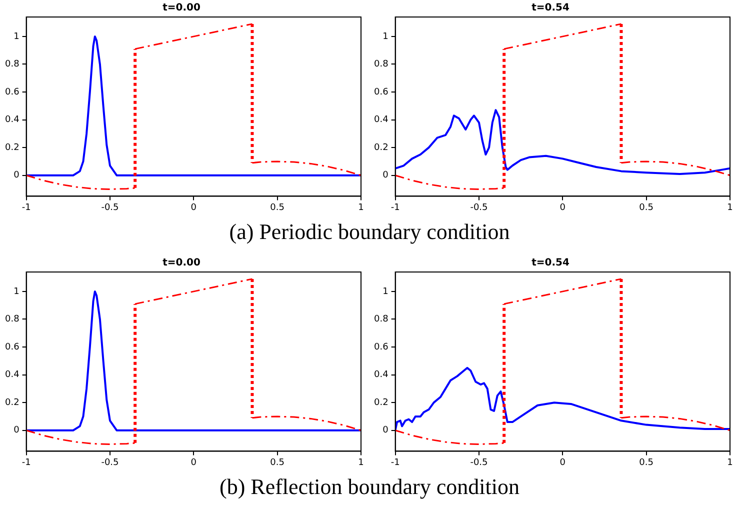 The width and height of the screenshot is (739, 515). What do you see at coordinates (369, 487) in the screenshot?
I see `text: (b) Reflection boundary condition` at bounding box center [369, 487].